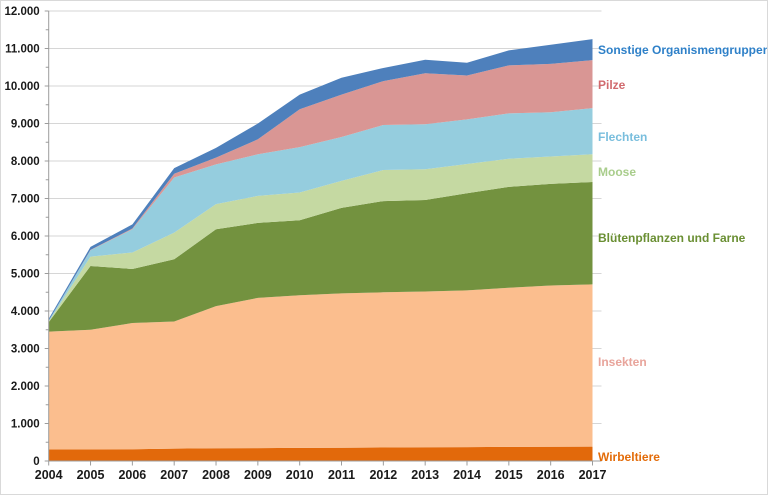 The width and height of the screenshot is (768, 495). What do you see at coordinates (425, 475) in the screenshot?
I see `x-axis-label: 2013` at bounding box center [425, 475].